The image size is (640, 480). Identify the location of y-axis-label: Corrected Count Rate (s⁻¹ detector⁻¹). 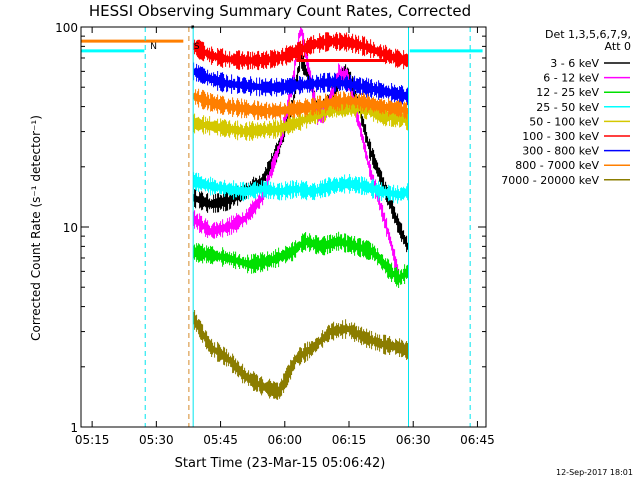
(36, 228).